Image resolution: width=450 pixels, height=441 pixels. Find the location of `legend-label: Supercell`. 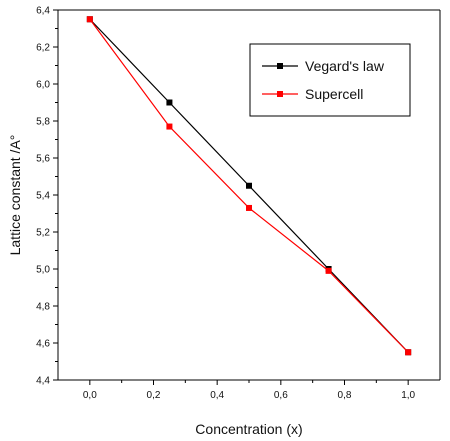

legend-label: Supercell is located at coordinates (334, 94).